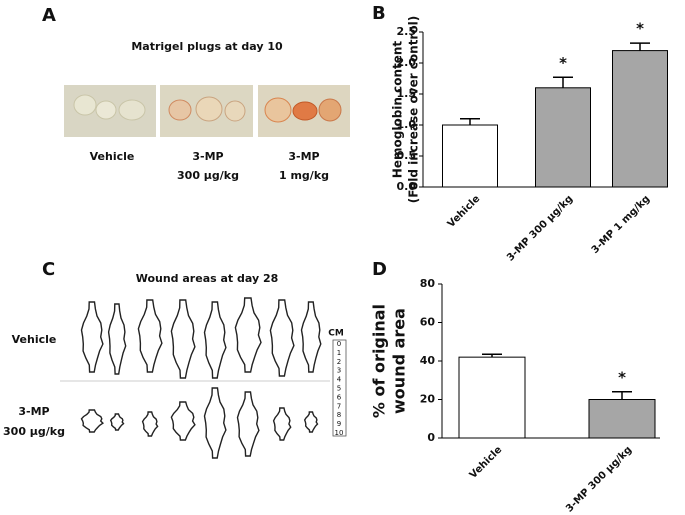 The image size is (685, 515). What do you see at coordinates (431, 437) in the screenshot?
I see `y-tick-label: 0` at bounding box center [431, 437].